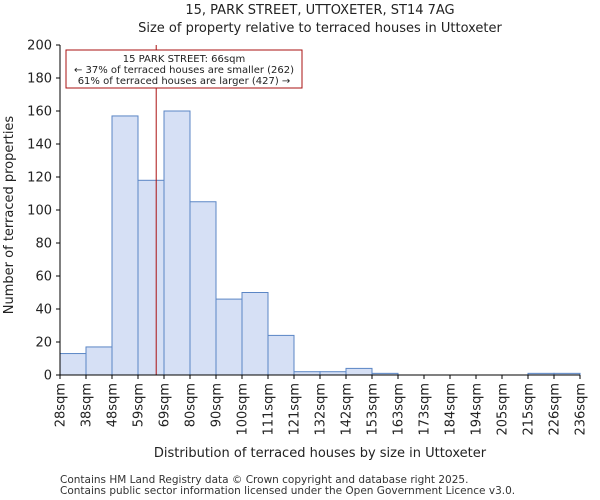 The width and height of the screenshot is (600, 500). I want to click on x-tick-label: 48sqm, so click(113, 405).